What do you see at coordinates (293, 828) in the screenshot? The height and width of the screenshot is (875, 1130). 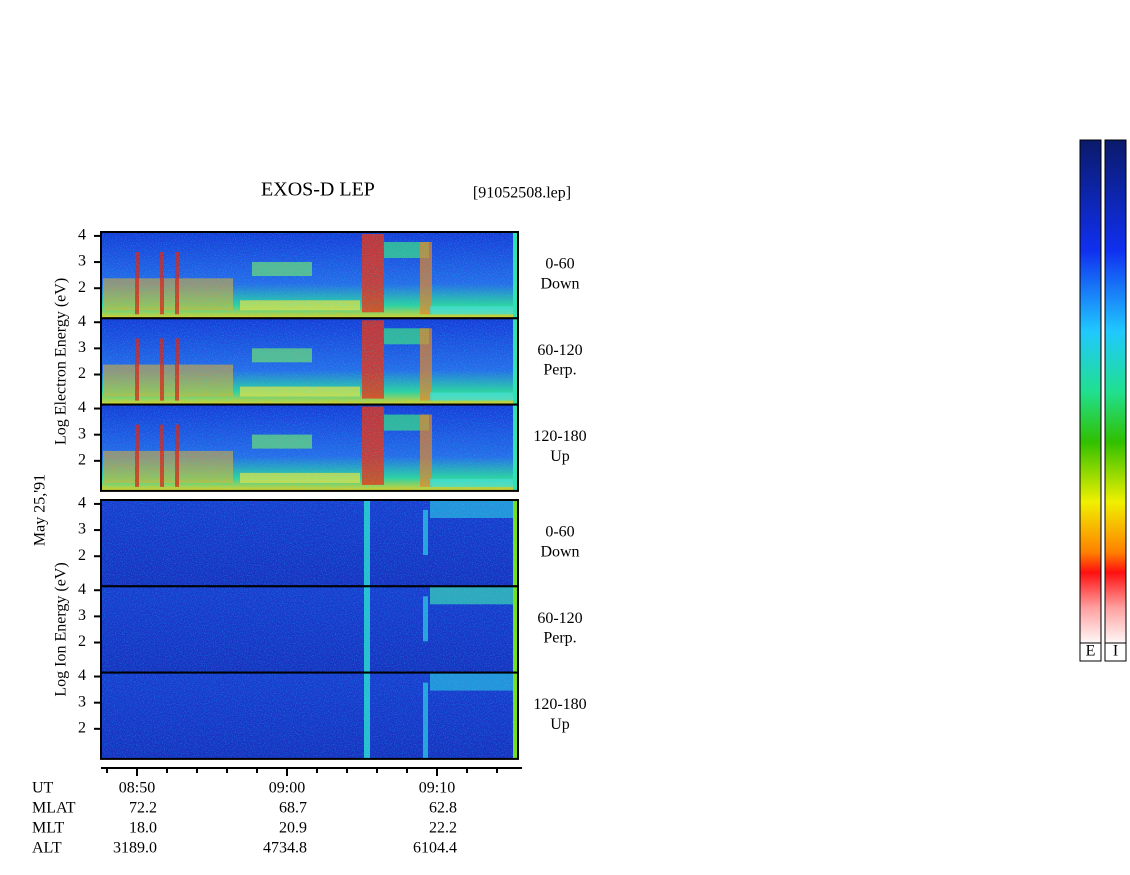 I see `ephemeris-value: 20.9` at bounding box center [293, 828].